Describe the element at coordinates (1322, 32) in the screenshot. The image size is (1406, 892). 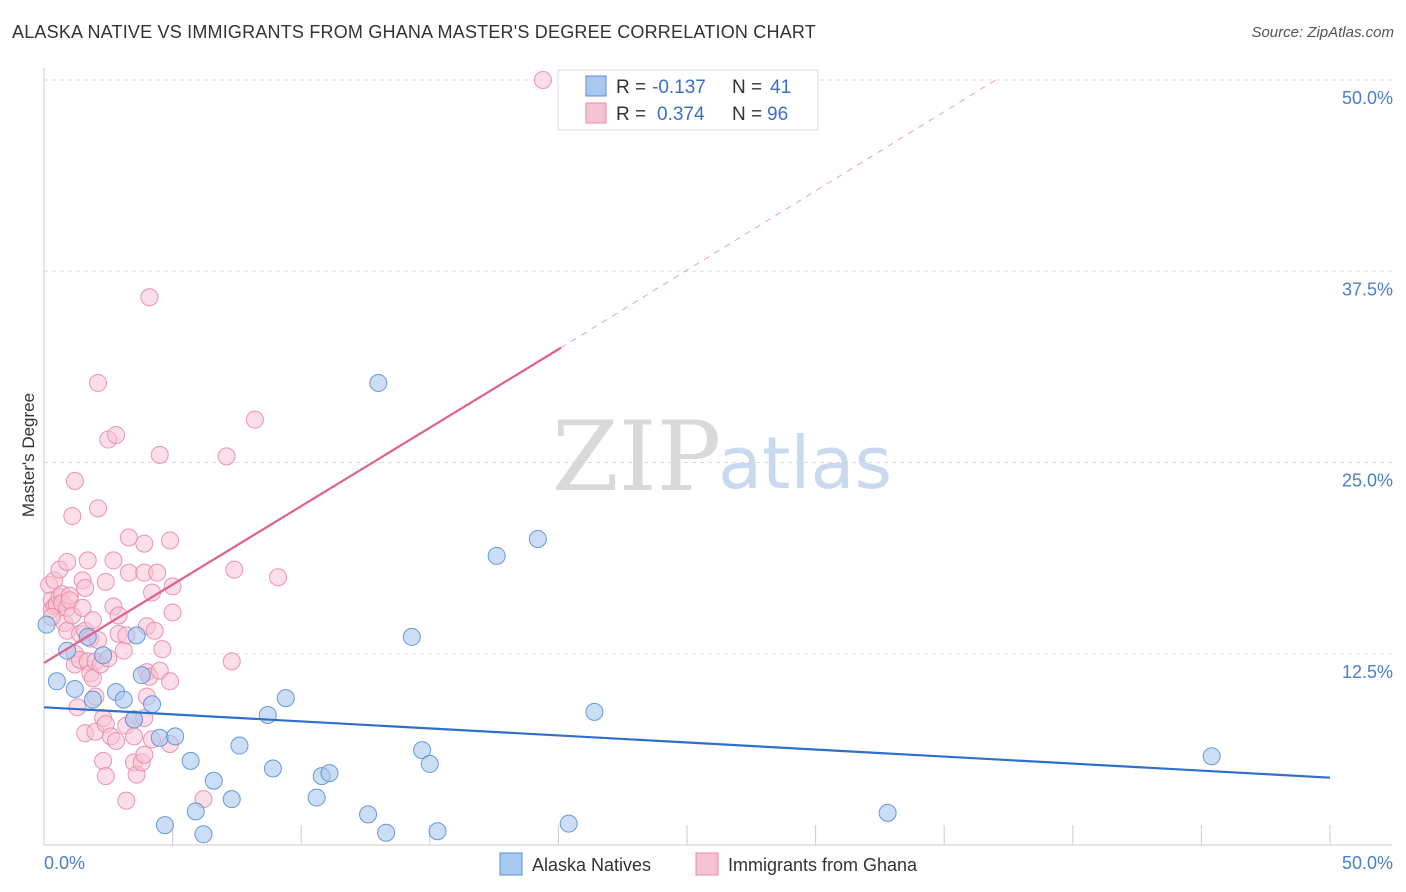
I see `source-label: Source: ZipAtlas.com` at that location.